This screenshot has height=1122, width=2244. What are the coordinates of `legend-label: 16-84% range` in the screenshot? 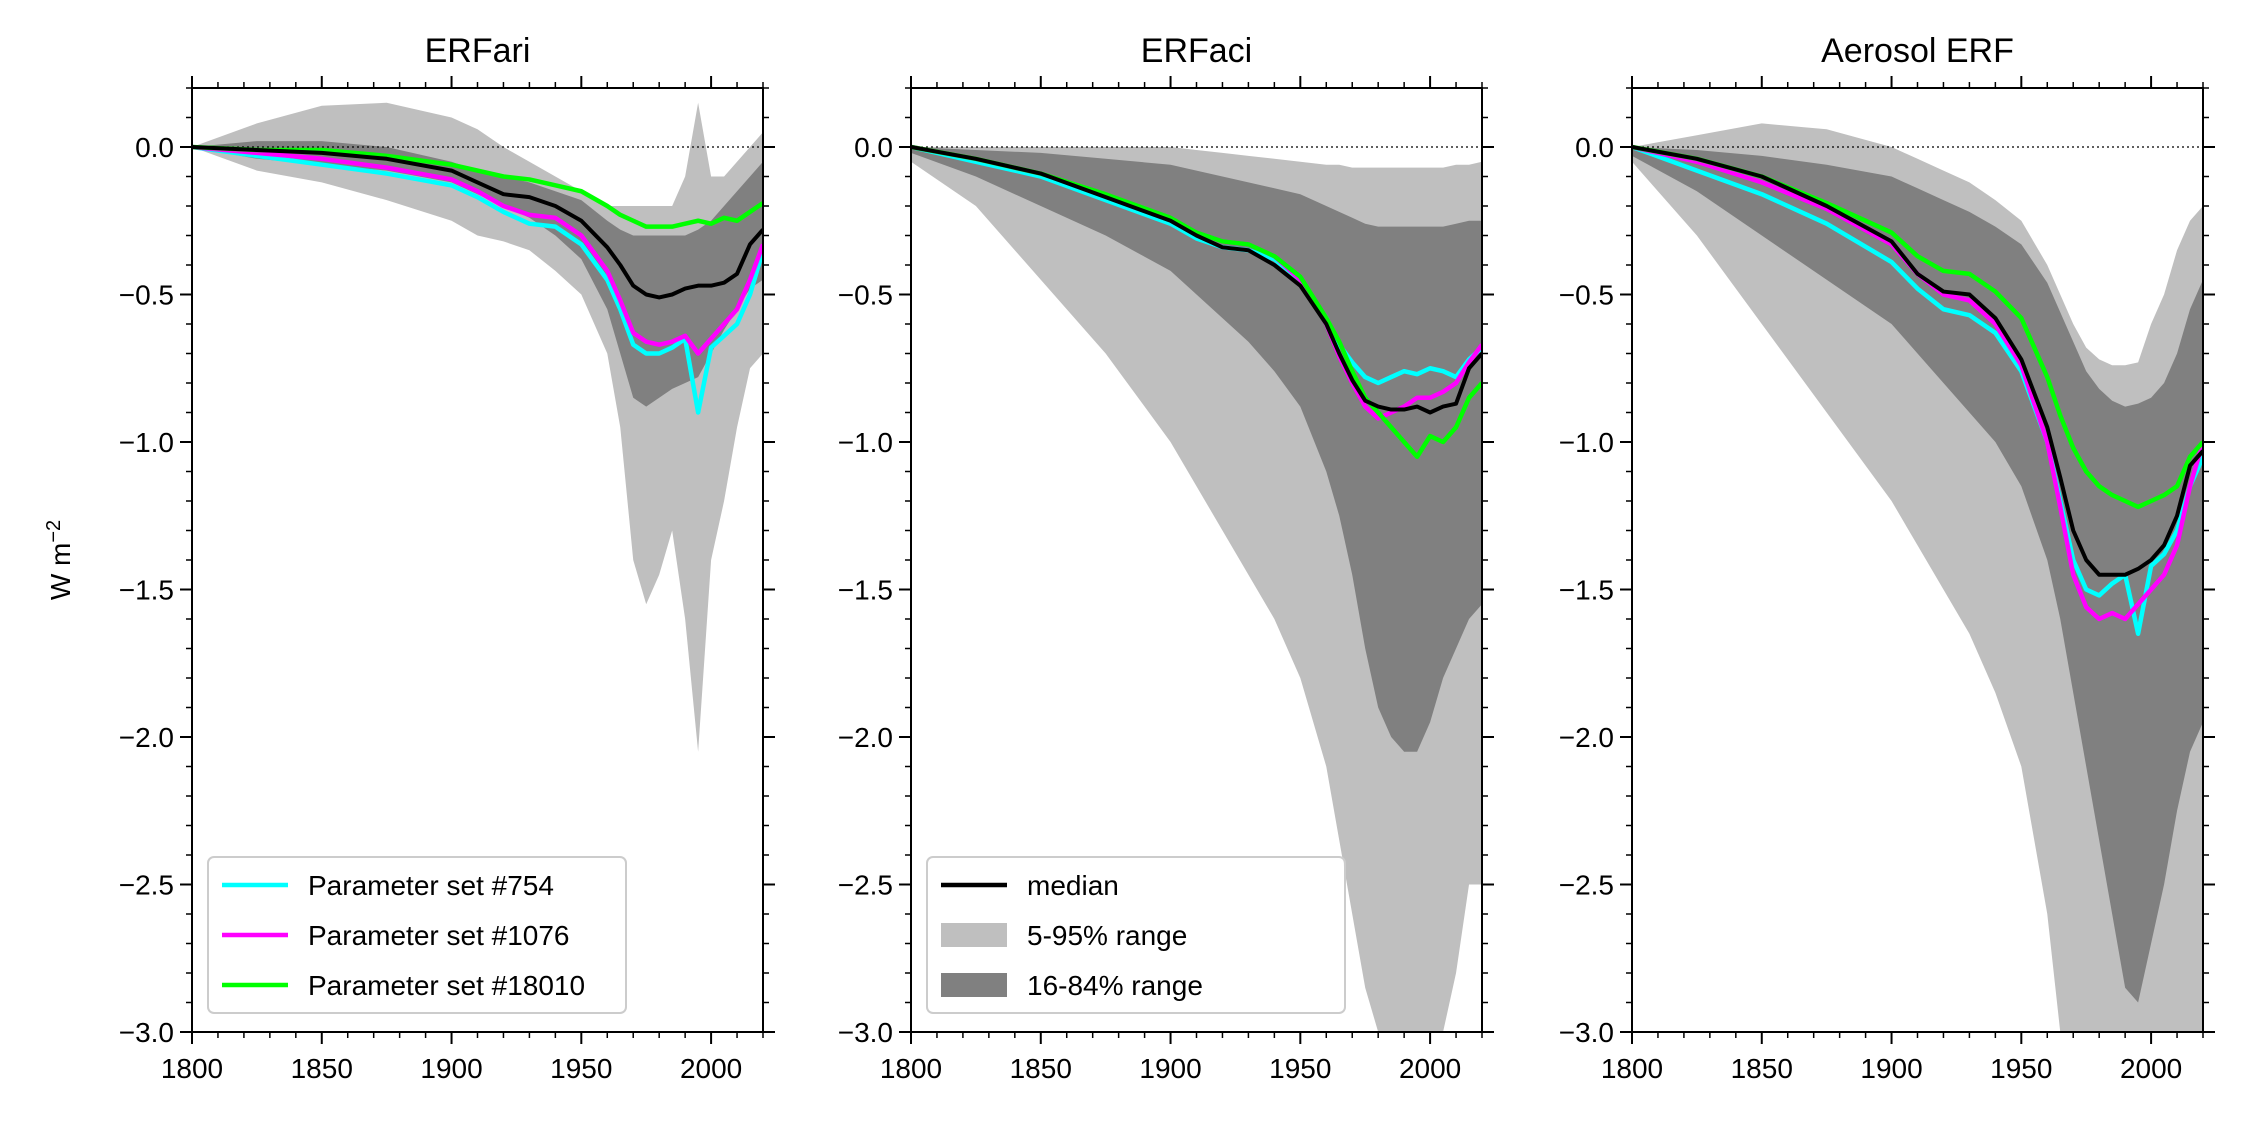 It's located at (1115, 985).